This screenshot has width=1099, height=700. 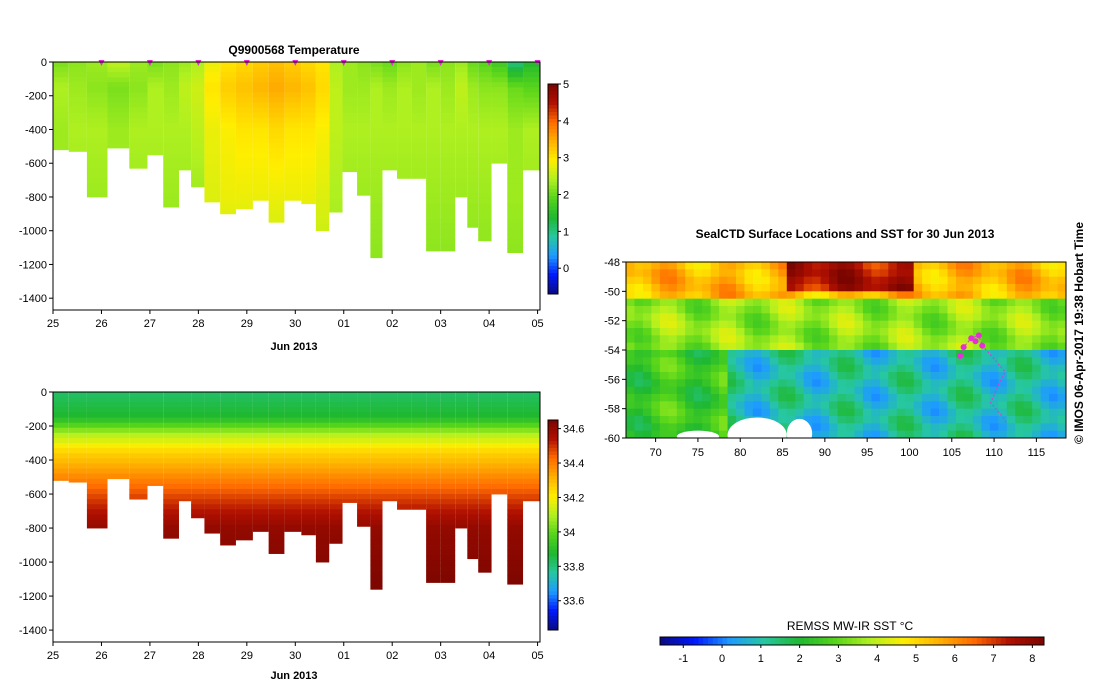 I want to click on colorbar-frame, so click(x=553, y=525).